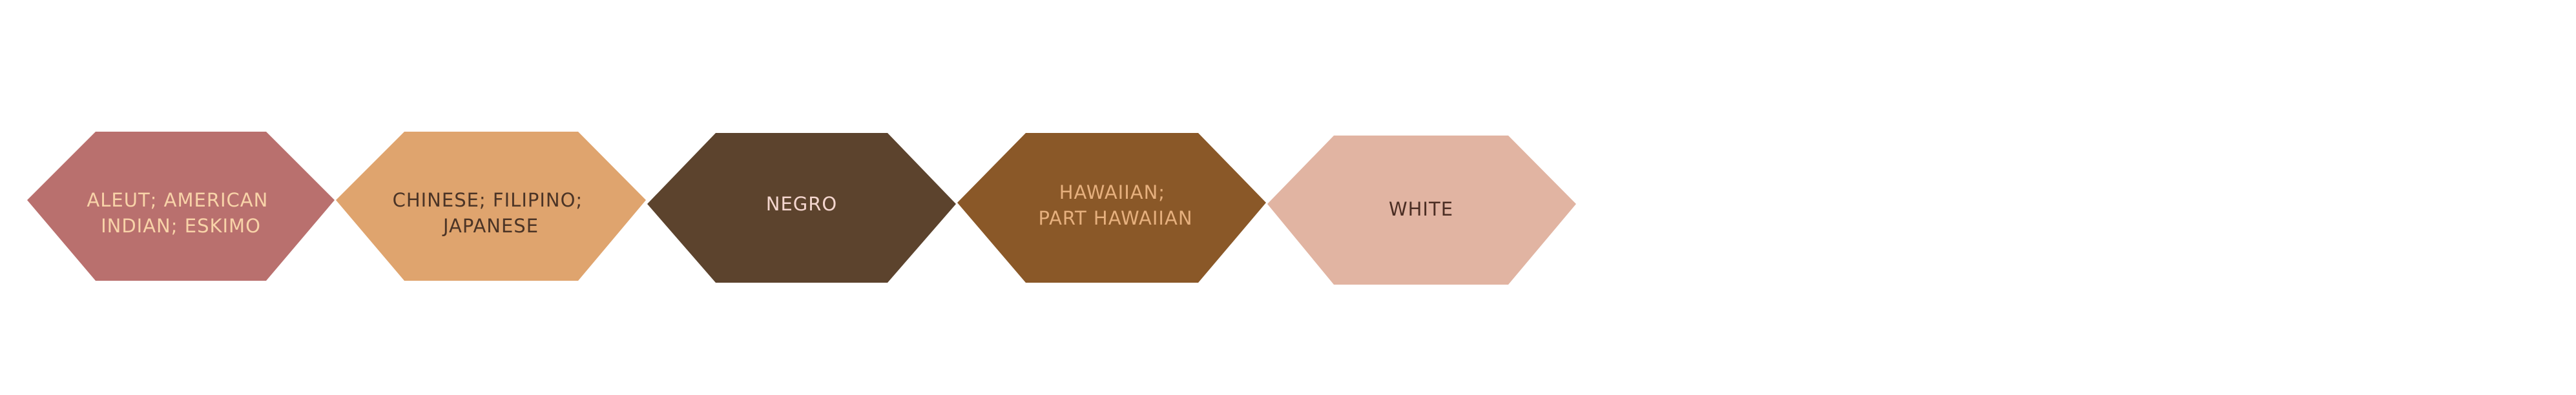 This screenshot has width=2576, height=395. I want to click on hexagon-label-line-2: PART HAWAIIAN, so click(1115, 218).